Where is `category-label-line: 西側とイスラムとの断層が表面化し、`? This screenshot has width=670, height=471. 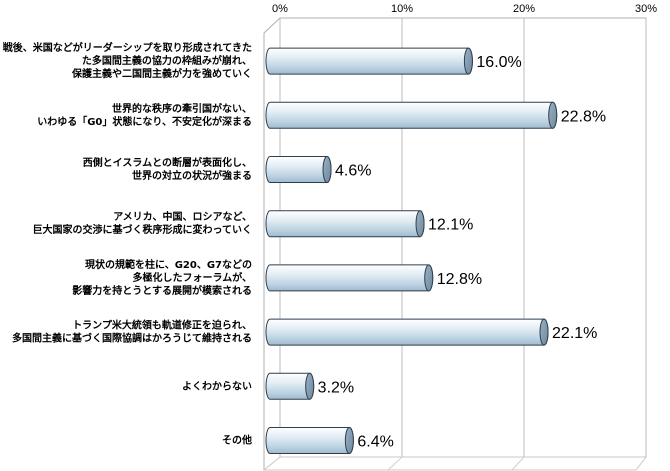
category-label-line: 西側とイスラムとの断層が表面化し、 is located at coordinates (167, 162).